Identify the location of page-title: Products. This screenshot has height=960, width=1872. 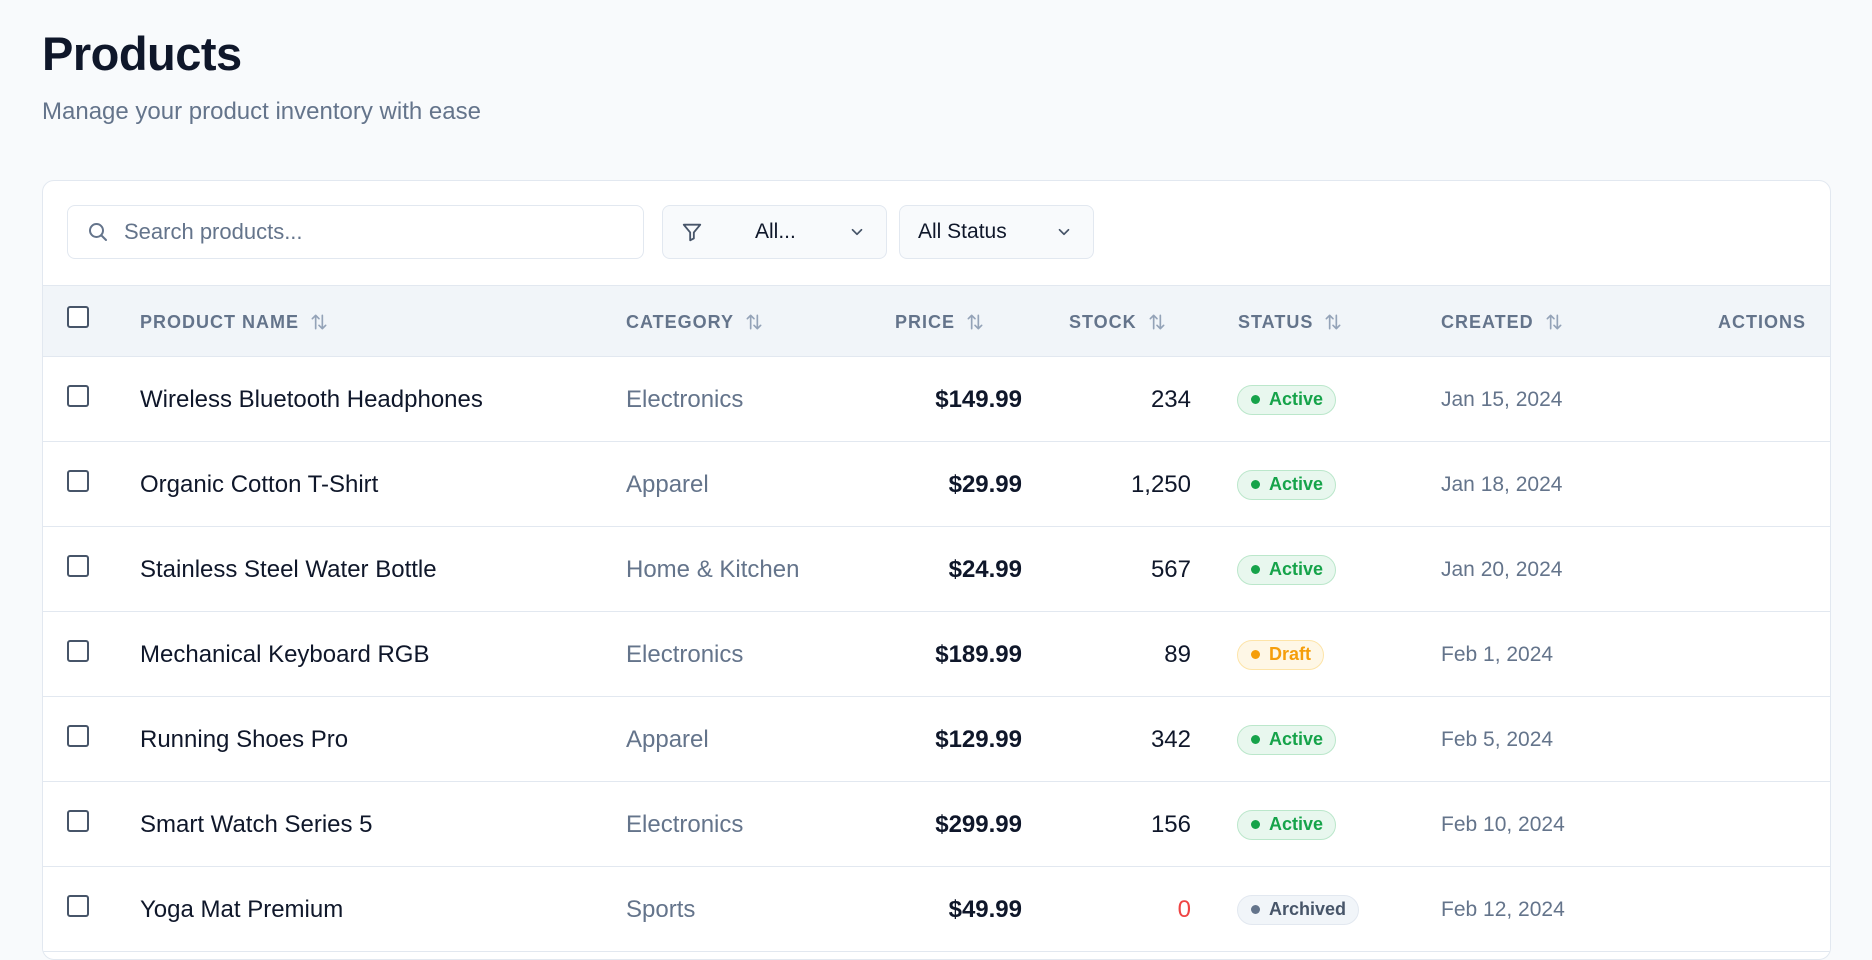
(142, 53).